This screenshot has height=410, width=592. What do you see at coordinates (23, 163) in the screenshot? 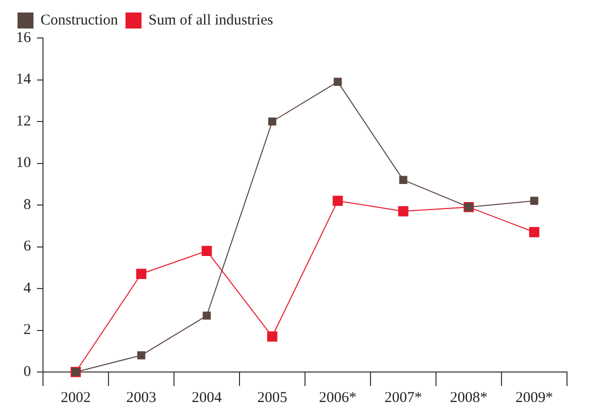
I see `y-tick-label: 10` at bounding box center [23, 163].